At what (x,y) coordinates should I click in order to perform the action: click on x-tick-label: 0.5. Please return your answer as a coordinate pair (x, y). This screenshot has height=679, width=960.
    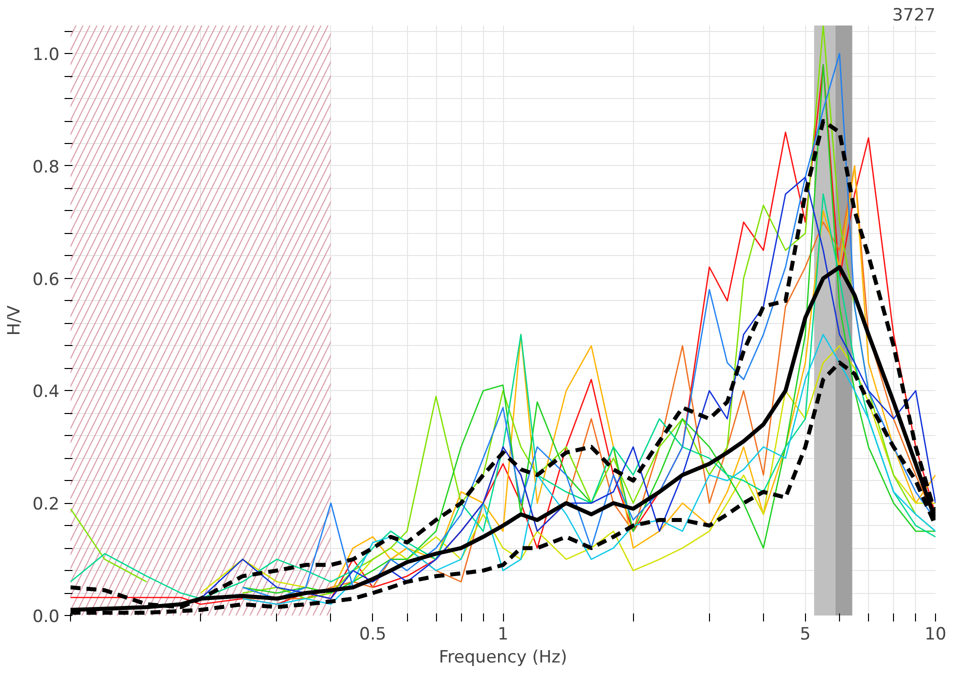
    Looking at the image, I should click on (372, 634).